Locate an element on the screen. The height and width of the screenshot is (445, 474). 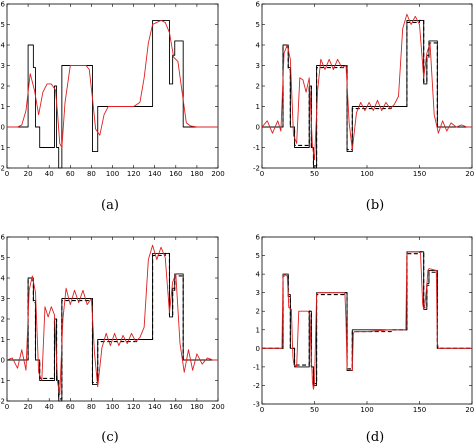
panel-d-xtick-label-4: 200 is located at coordinates (469, 410).